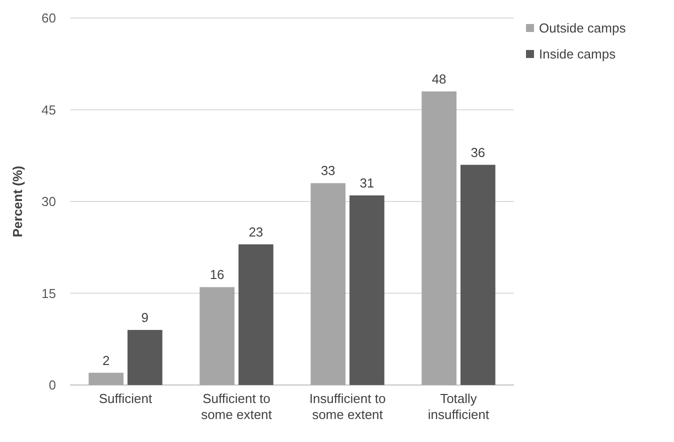  Describe the element at coordinates (17, 202) in the screenshot. I see `y-axis-title: Percent (%)` at that location.